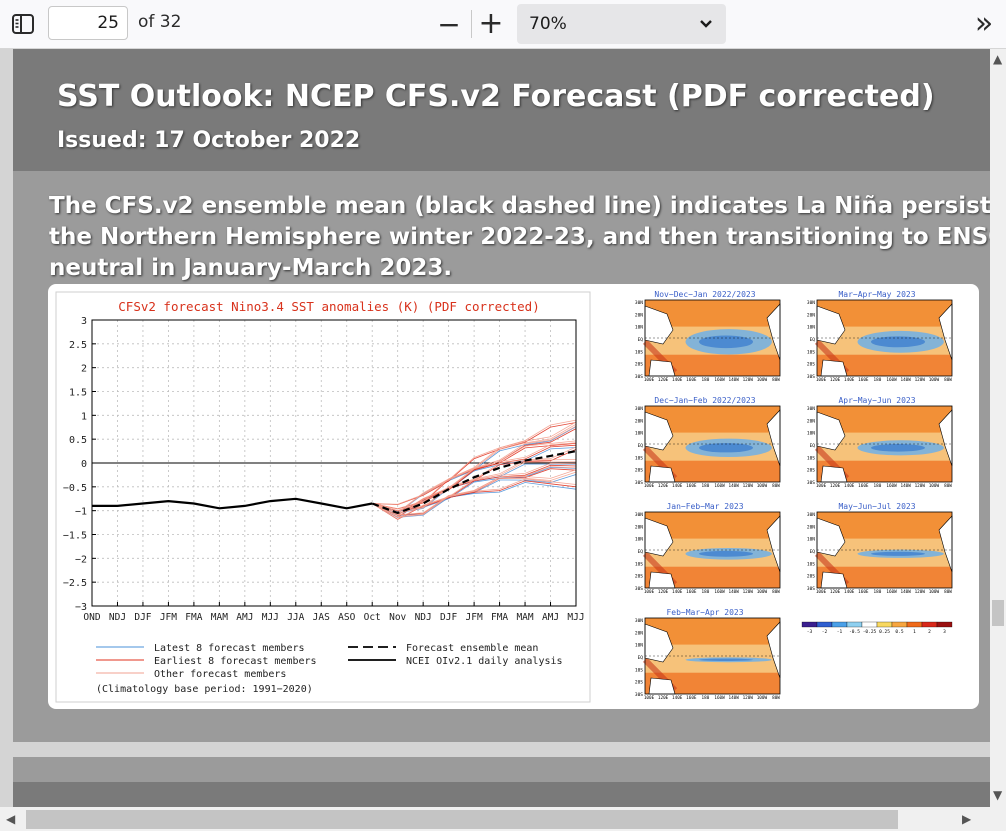  Describe the element at coordinates (160, 22) in the screenshot. I see `page-count-label: of 32` at that location.